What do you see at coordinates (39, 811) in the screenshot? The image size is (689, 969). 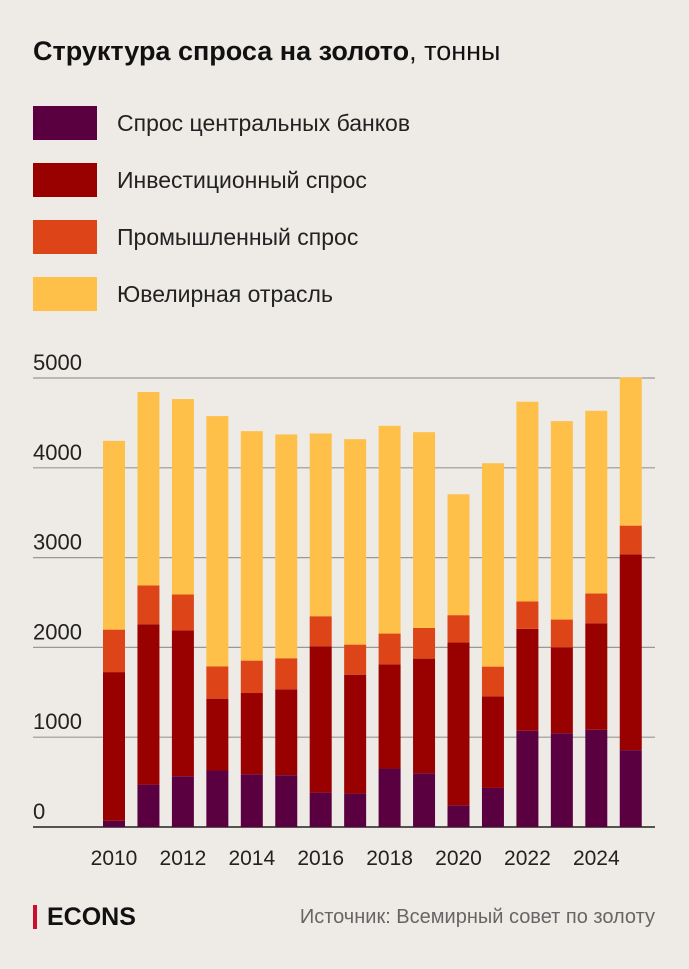 I see `y-tick-label: 0` at bounding box center [39, 811].